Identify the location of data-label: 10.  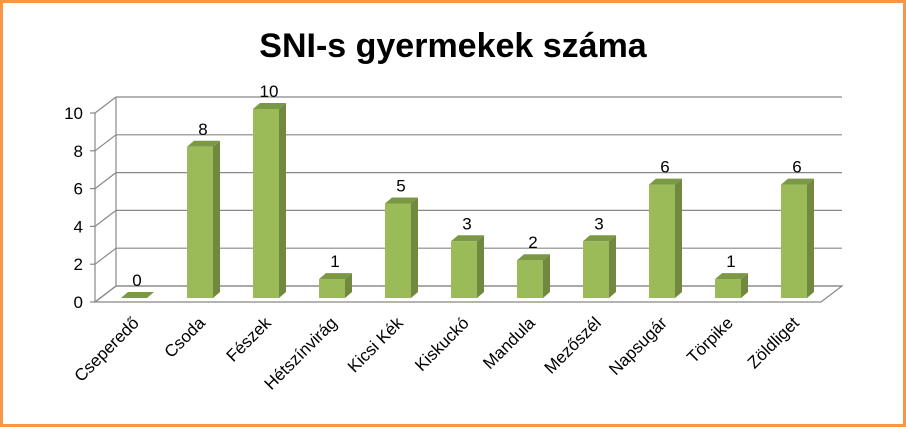
(269, 91).